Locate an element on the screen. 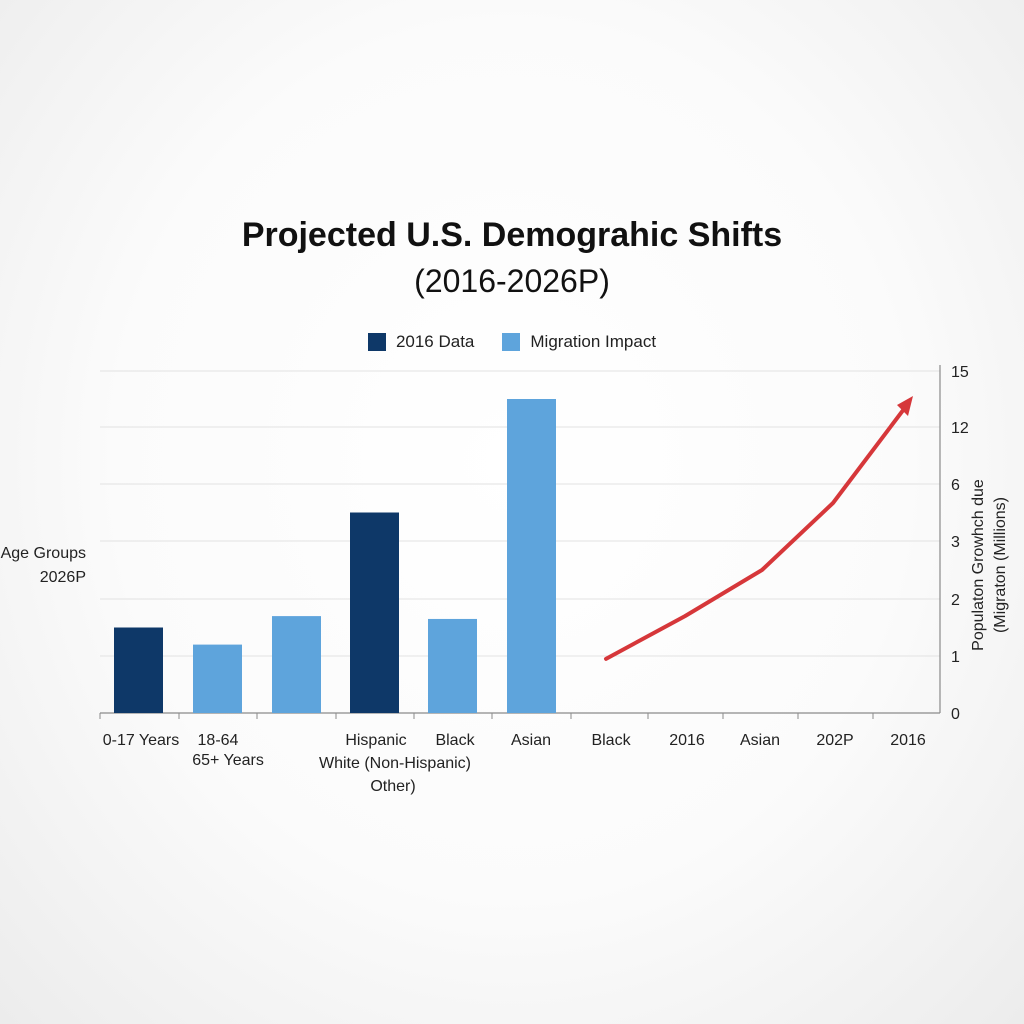 The height and width of the screenshot is (1024, 1024). x-tick-label-6-line-0: 2016 is located at coordinates (687, 740).